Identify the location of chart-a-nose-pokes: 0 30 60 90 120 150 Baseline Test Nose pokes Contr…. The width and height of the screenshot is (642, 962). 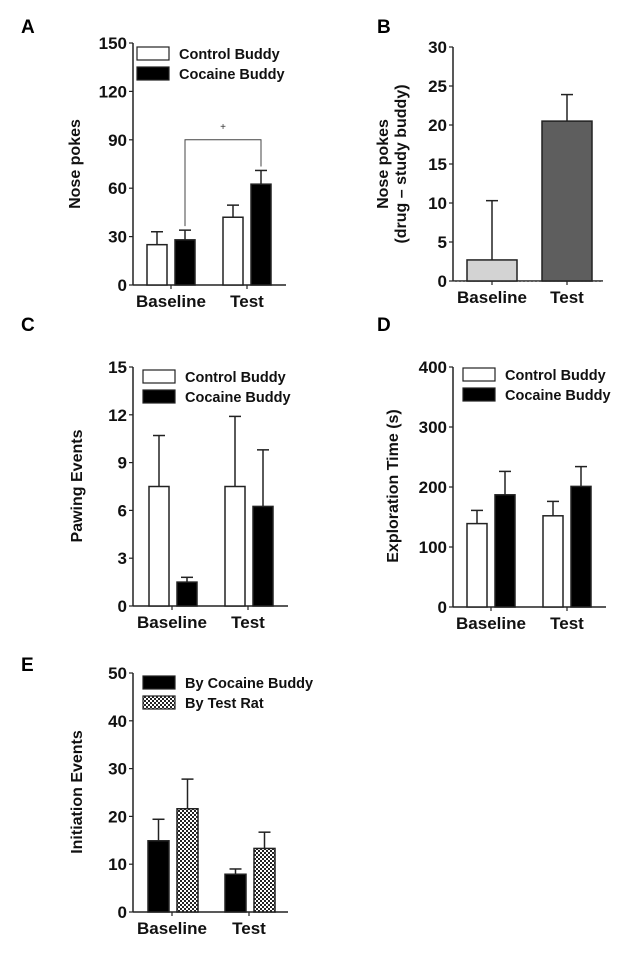
(176, 172).